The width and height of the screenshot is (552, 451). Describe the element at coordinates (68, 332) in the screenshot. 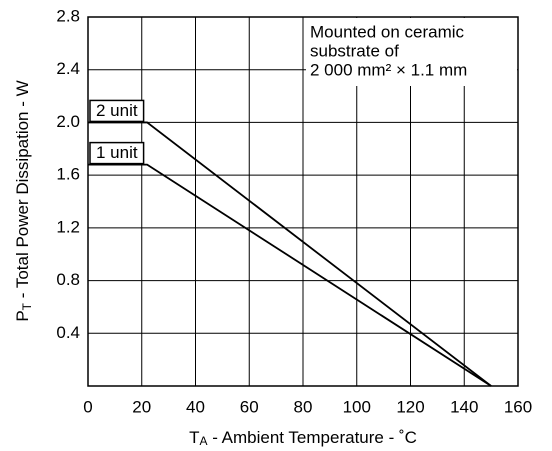

I see `y-tick-label: 0.4` at that location.